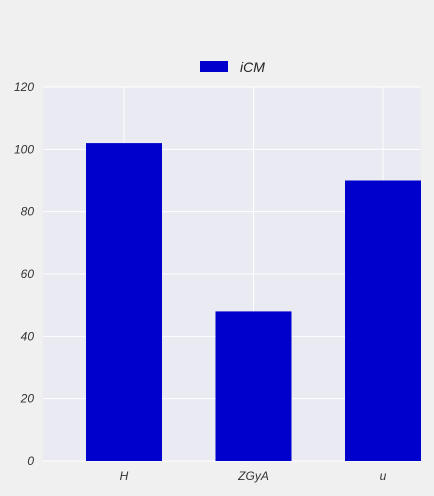 This screenshot has height=496, width=434. I want to click on legend-label: iCM, so click(252, 67).